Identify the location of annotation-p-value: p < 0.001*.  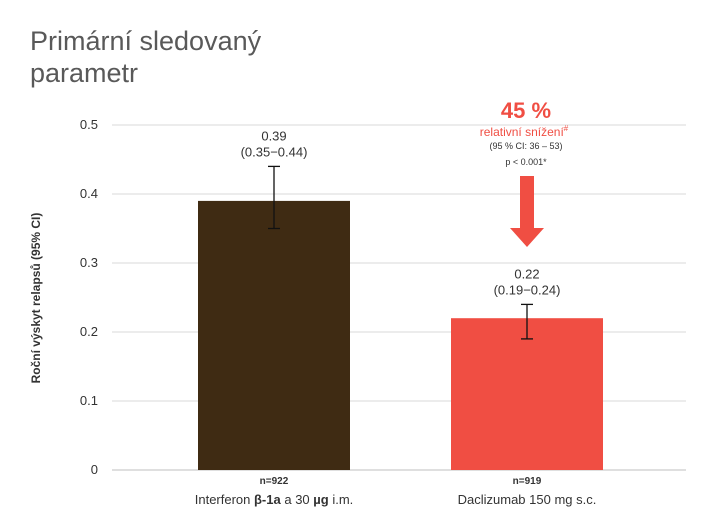
(526, 162).